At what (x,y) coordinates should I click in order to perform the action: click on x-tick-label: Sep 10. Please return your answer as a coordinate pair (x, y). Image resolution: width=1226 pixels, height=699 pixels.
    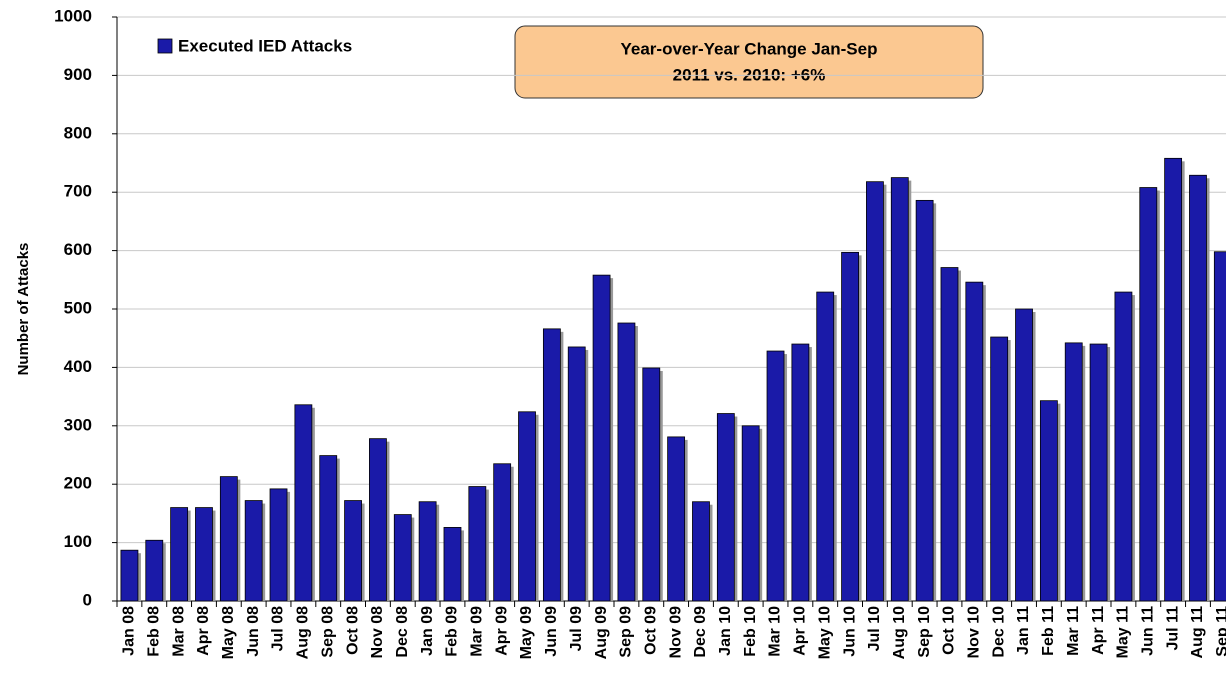
    Looking at the image, I should click on (924, 632).